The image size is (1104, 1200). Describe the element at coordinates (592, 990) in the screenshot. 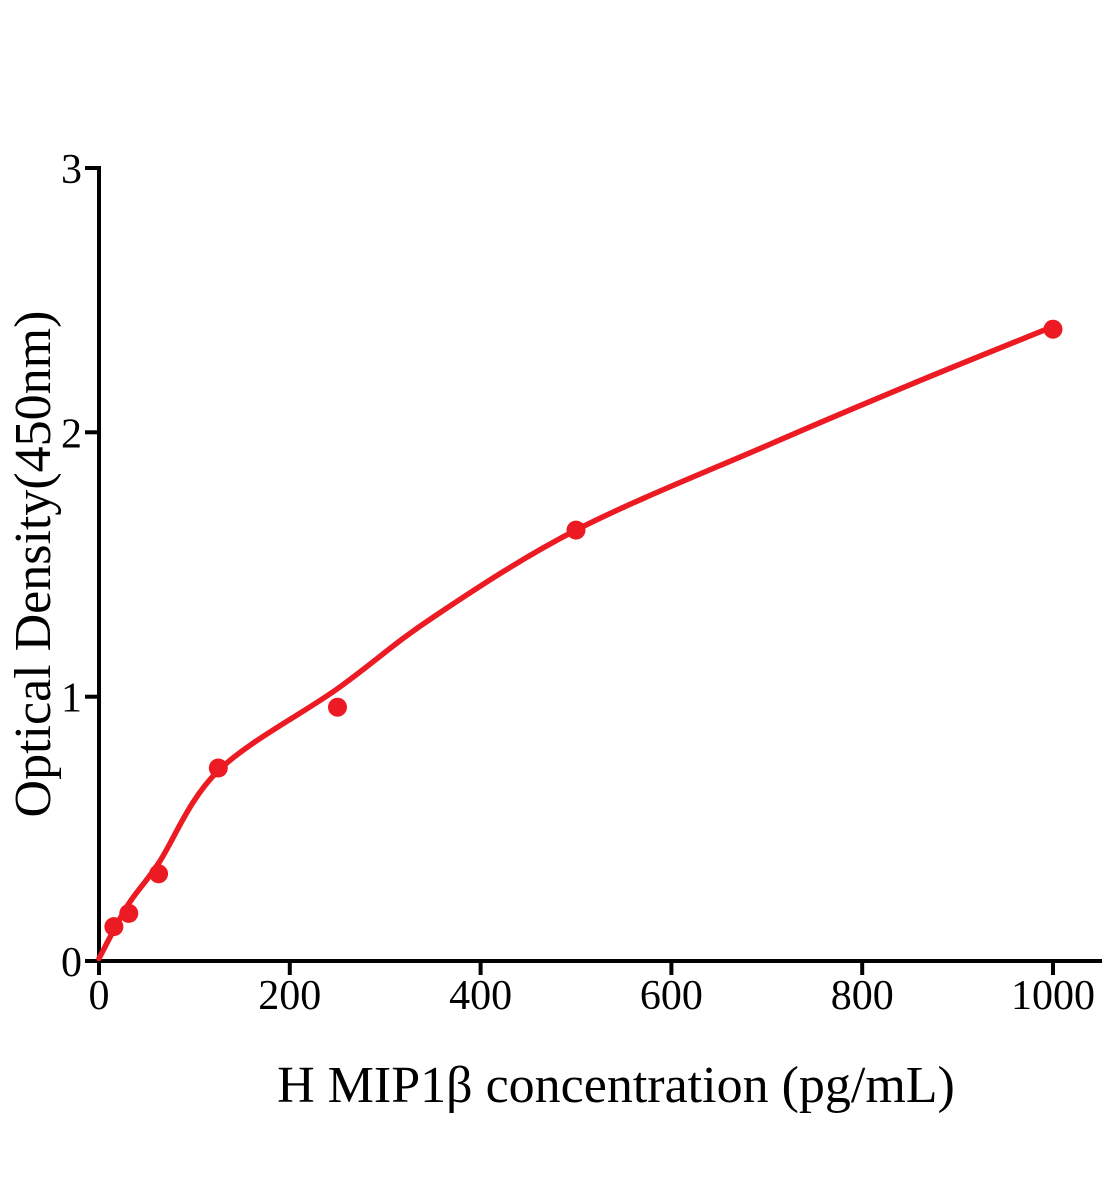

I see `x-axis-ticks: 0 200 400 600 800 1000` at that location.